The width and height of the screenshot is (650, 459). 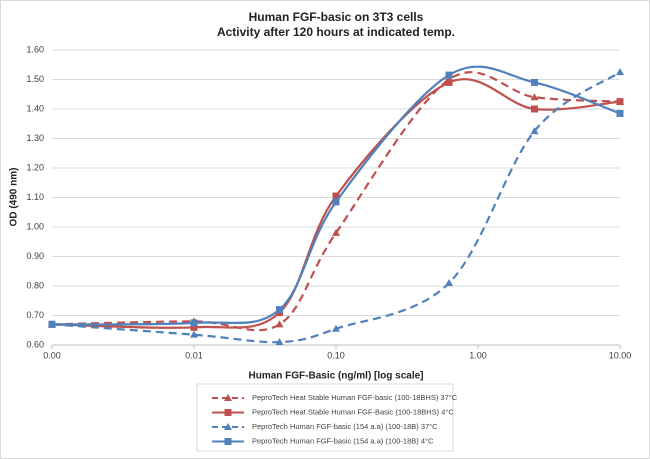 I want to click on chart-title: Human FGF-basic on 3T3 cells, so click(x=336, y=17).